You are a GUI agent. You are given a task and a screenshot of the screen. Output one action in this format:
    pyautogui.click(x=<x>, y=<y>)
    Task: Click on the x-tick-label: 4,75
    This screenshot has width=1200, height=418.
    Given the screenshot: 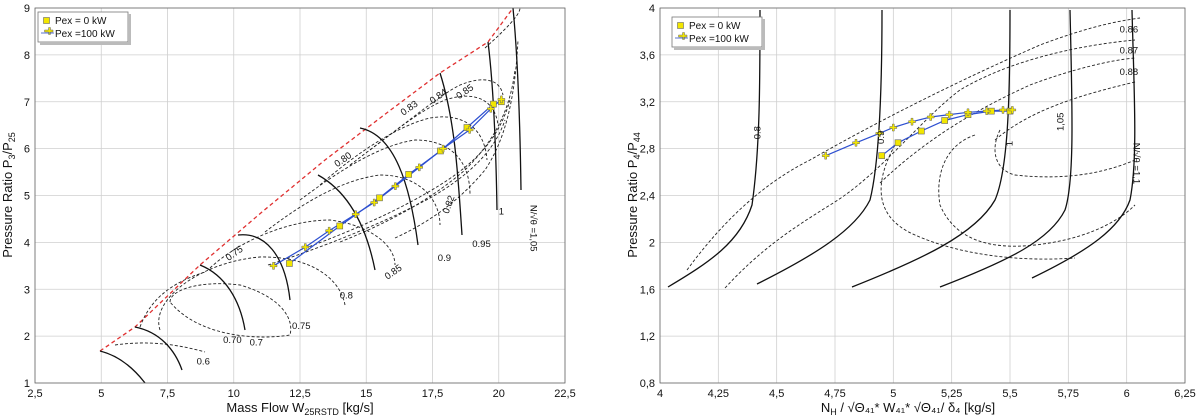 What is the action you would take?
    pyautogui.click(x=834, y=394)
    